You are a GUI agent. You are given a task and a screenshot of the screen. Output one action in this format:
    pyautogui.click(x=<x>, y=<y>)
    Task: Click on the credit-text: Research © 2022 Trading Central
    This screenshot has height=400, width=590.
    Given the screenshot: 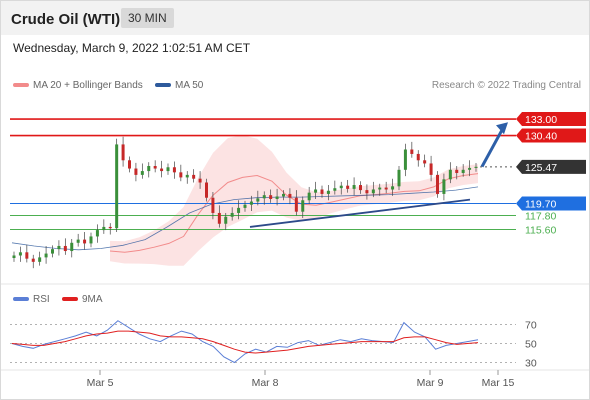 What is the action you would take?
    pyautogui.click(x=506, y=85)
    